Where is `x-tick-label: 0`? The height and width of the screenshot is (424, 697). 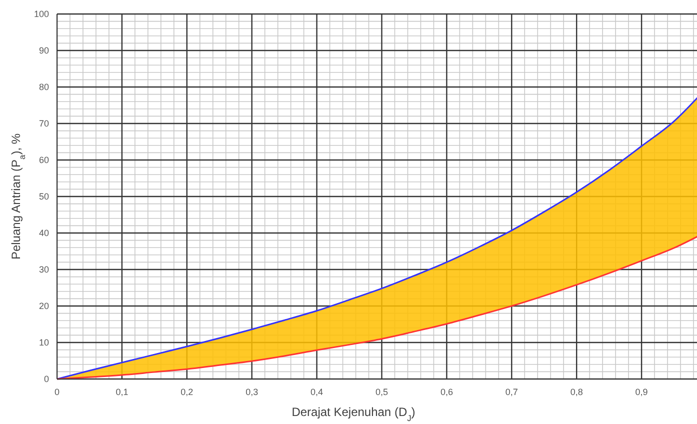
x-tick-label: 0 is located at coordinates (57, 392).